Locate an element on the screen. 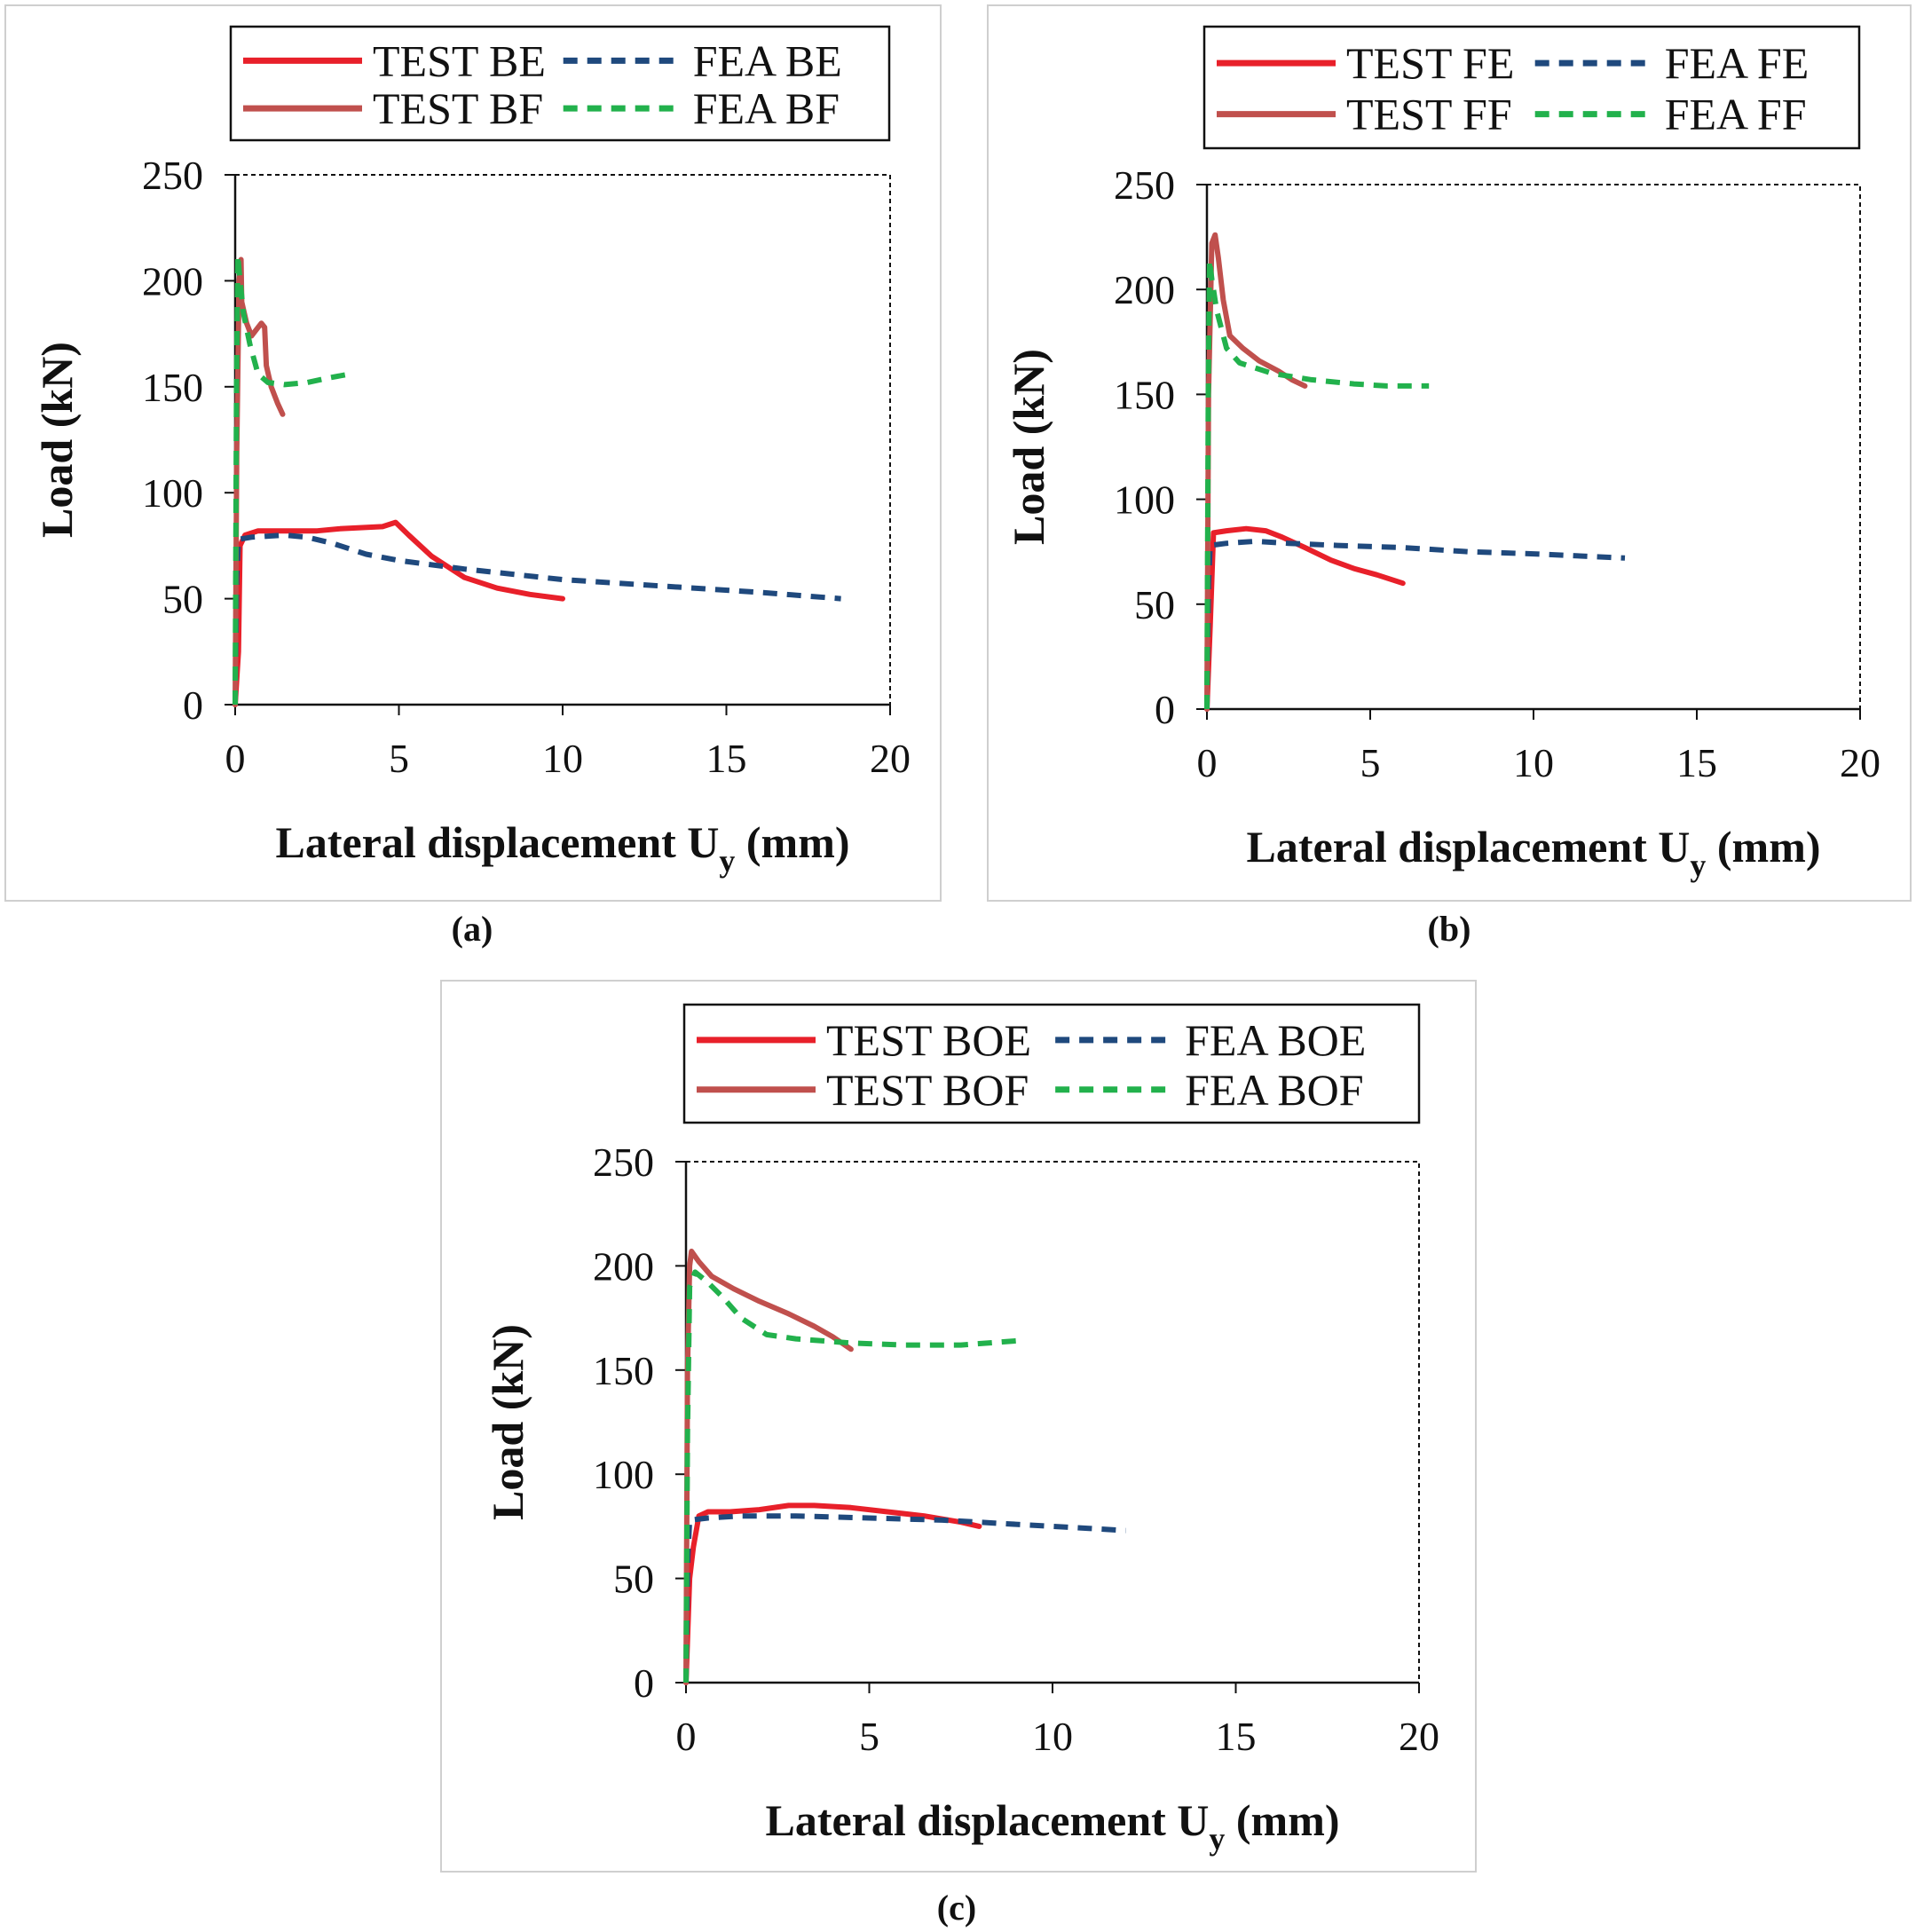 This screenshot has width=1916, height=1932. legend-label: FEA BF is located at coordinates (767, 108).